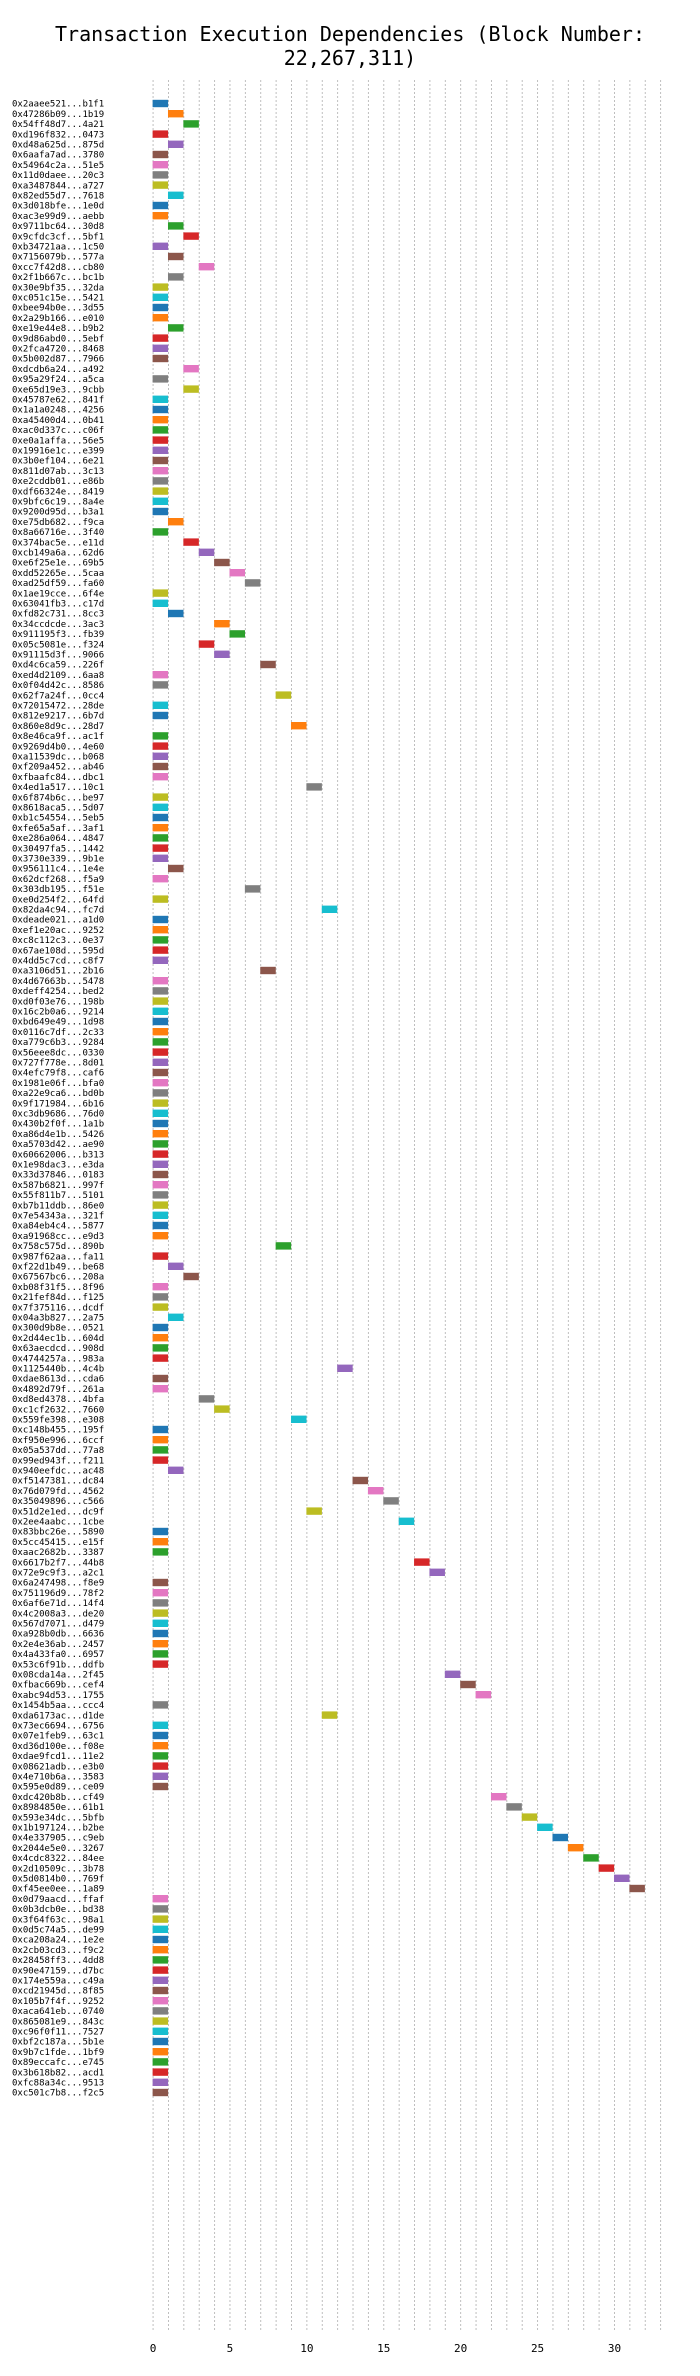  I want to click on y-tick-label: 0x62f7a24f...0cc4, so click(58, 696).